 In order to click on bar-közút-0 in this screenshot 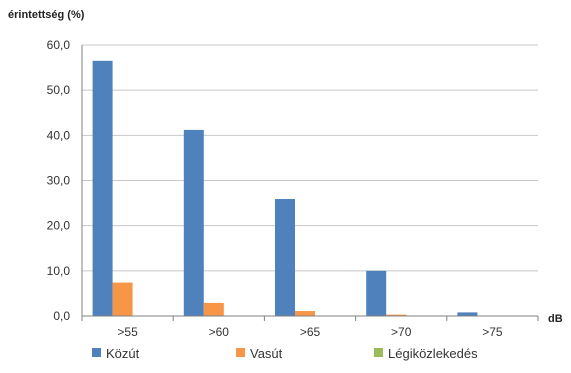, I will do `click(102, 188)`.